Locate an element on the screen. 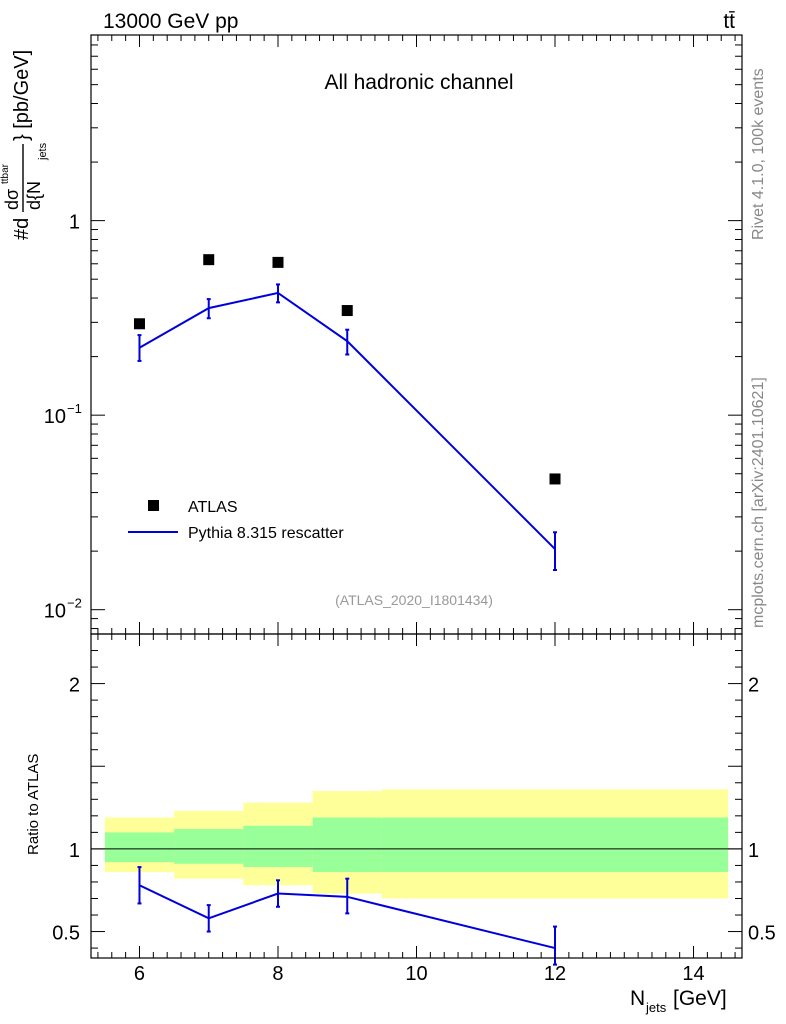  ratio-bands is located at coordinates (416, 844).